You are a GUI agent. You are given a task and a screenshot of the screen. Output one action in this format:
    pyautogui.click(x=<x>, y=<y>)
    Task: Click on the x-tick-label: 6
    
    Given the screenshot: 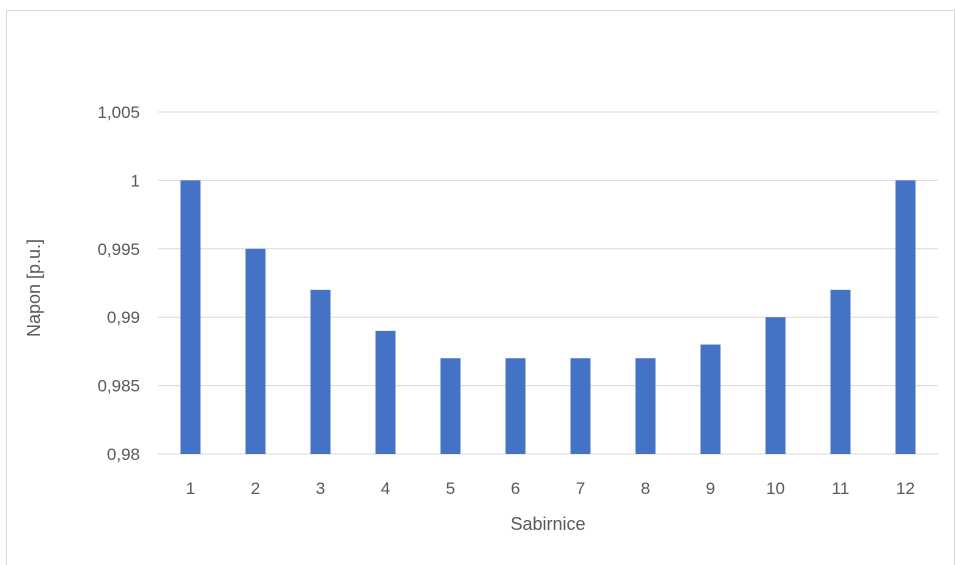 What is the action you would take?
    pyautogui.click(x=515, y=488)
    